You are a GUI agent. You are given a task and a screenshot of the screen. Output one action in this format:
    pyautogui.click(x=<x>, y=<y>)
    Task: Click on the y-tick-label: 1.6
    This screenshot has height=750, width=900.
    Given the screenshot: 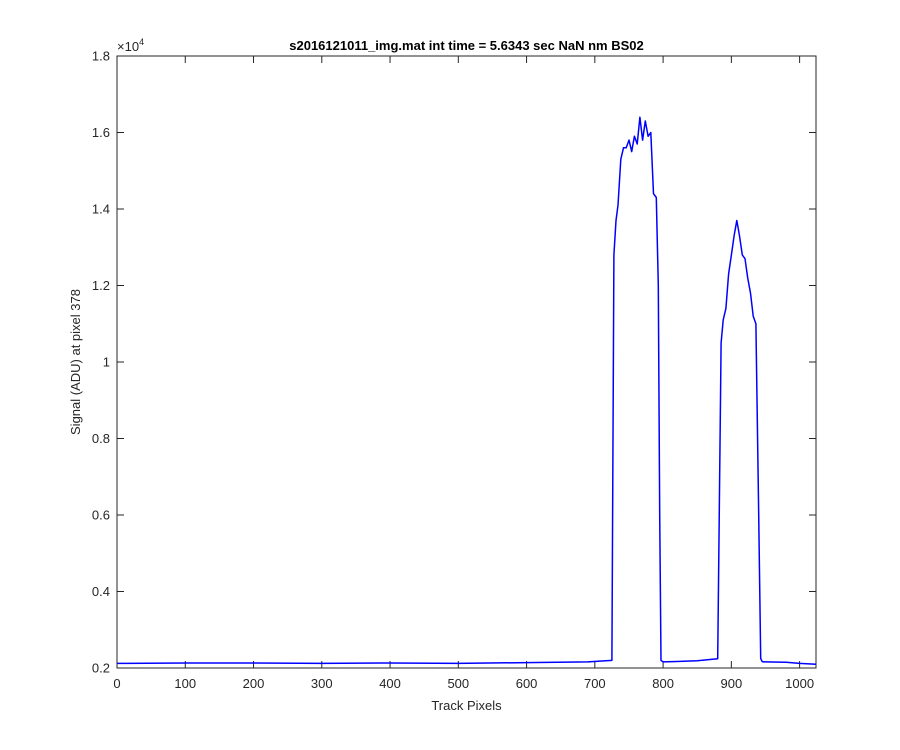 What is the action you would take?
    pyautogui.click(x=101, y=132)
    